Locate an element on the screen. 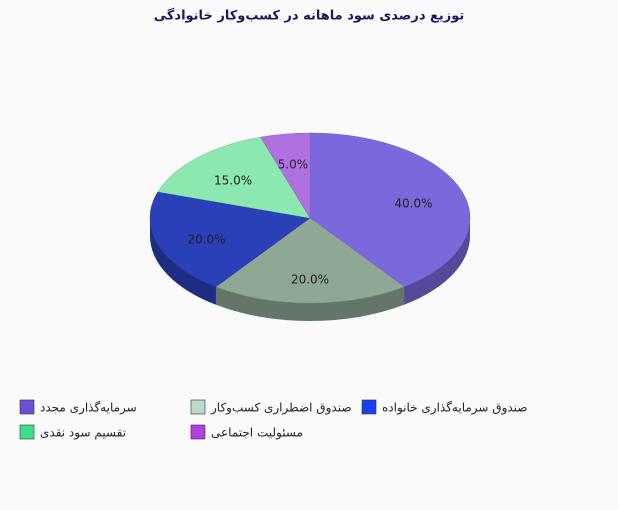  legend-label: سرمایه‌گذاری مجدد is located at coordinates (88, 408).